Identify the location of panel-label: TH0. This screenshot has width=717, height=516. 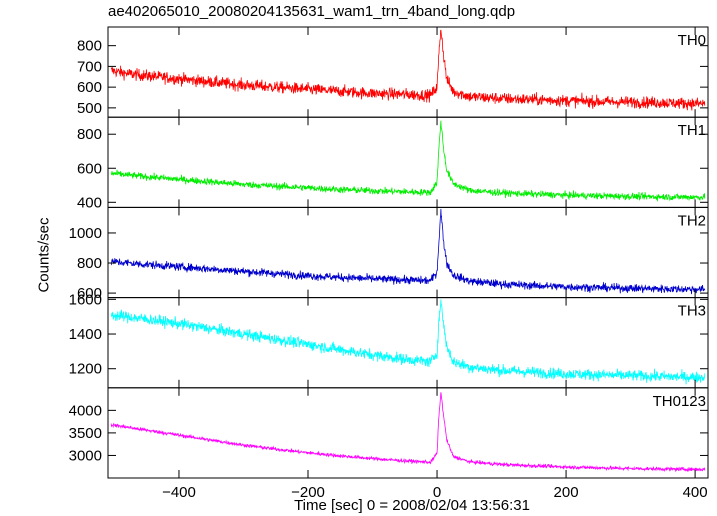
(692, 40).